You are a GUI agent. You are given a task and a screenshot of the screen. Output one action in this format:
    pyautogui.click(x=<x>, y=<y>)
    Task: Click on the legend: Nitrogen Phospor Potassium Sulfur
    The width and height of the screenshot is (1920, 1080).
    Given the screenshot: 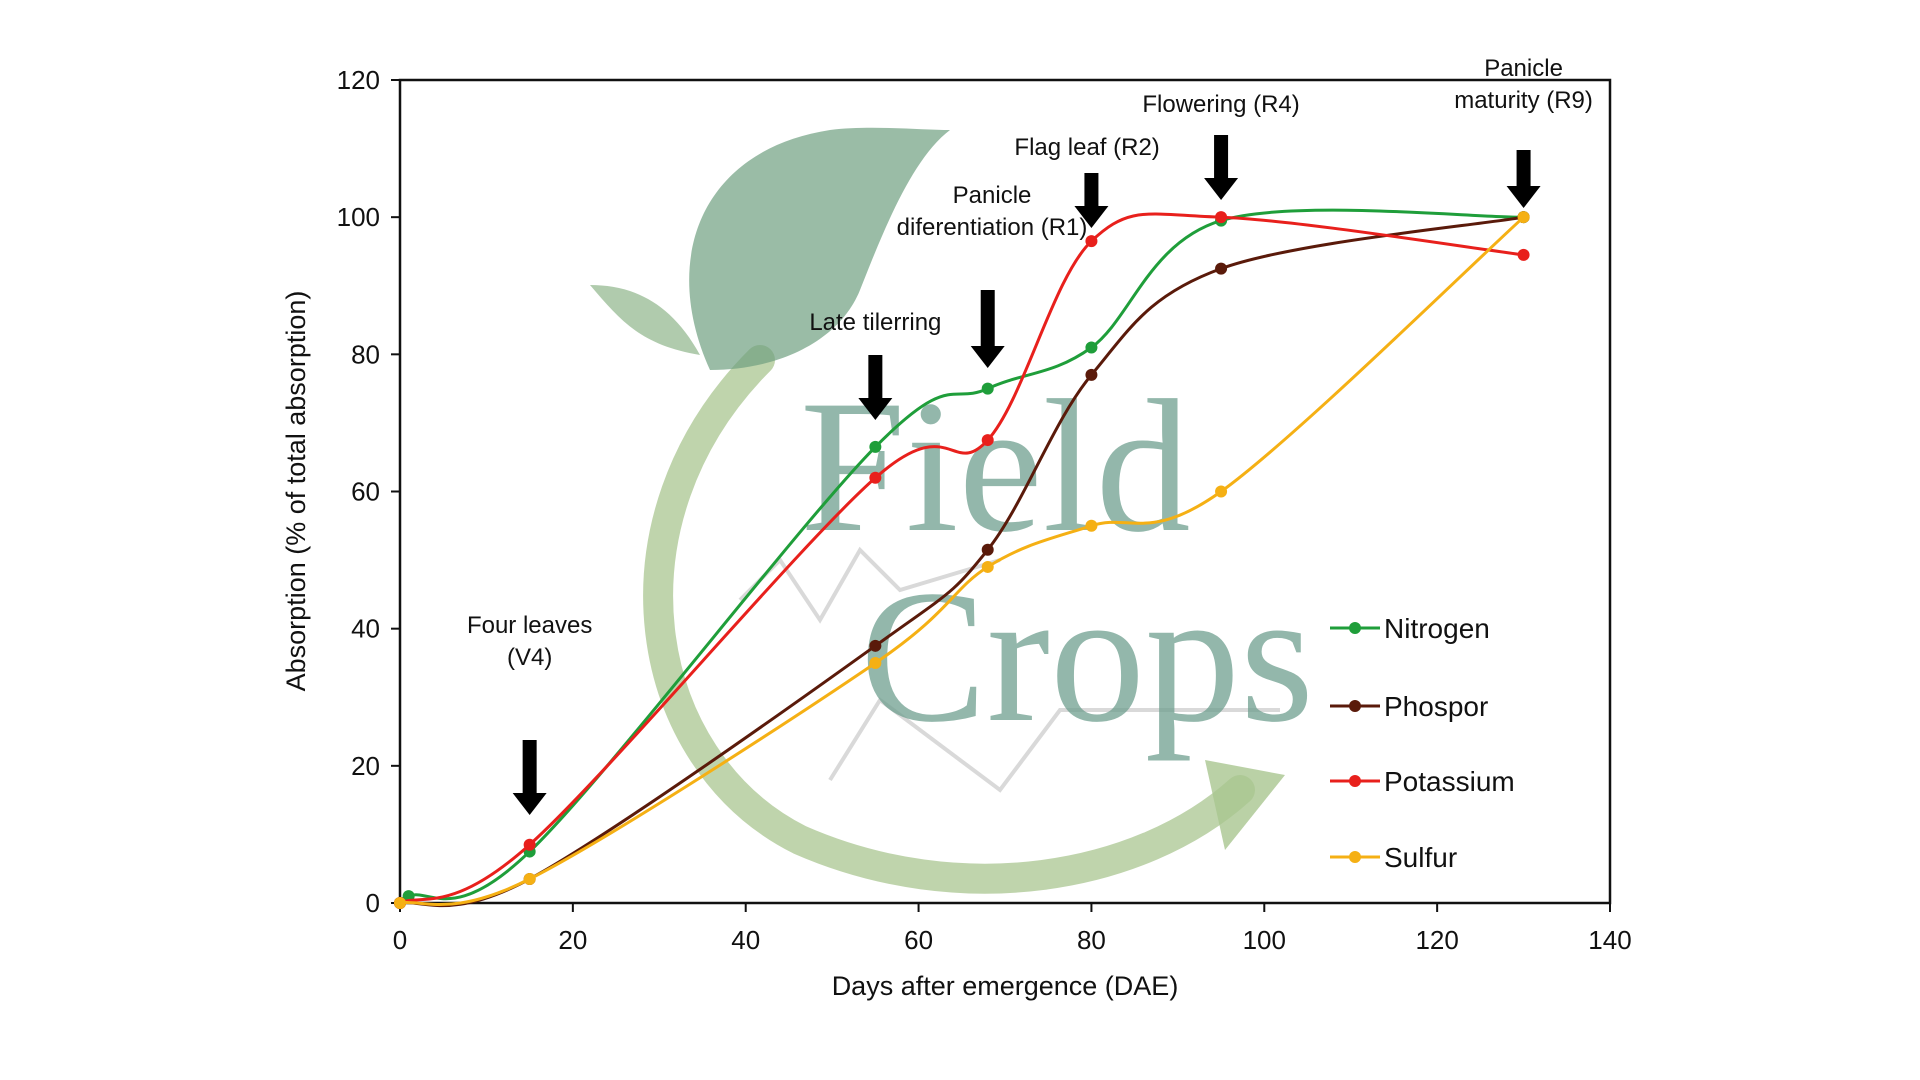 What is the action you would take?
    pyautogui.click(x=1422, y=743)
    